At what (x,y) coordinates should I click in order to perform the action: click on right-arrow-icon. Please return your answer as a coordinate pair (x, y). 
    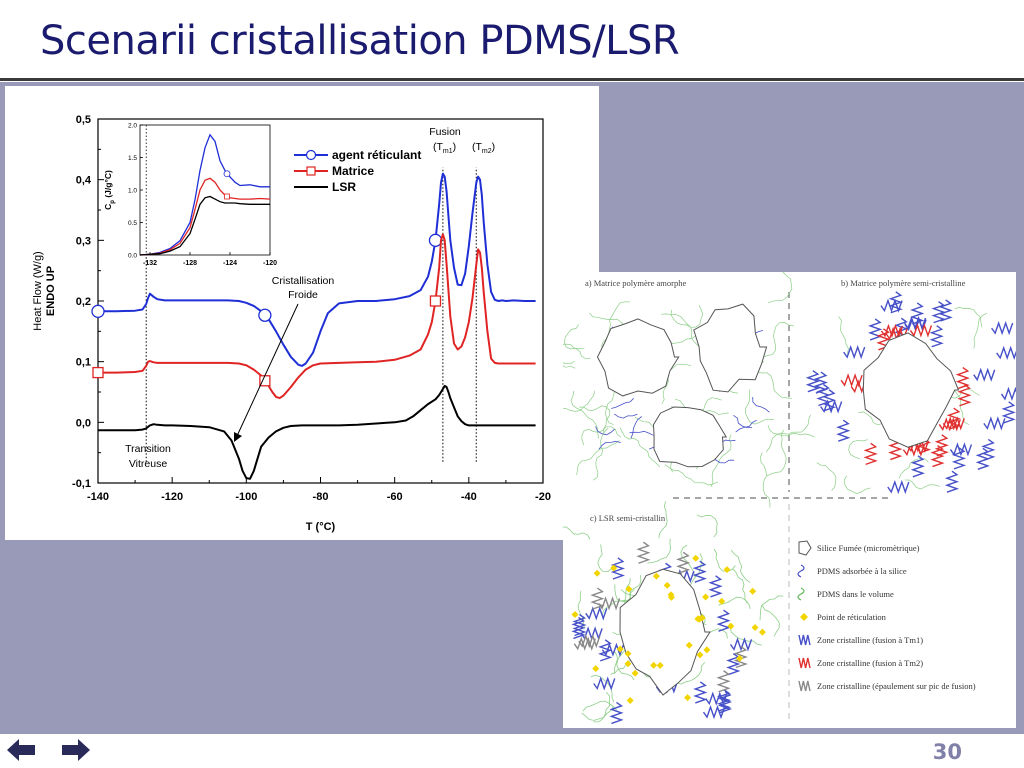
    Looking at the image, I should click on (76, 750).